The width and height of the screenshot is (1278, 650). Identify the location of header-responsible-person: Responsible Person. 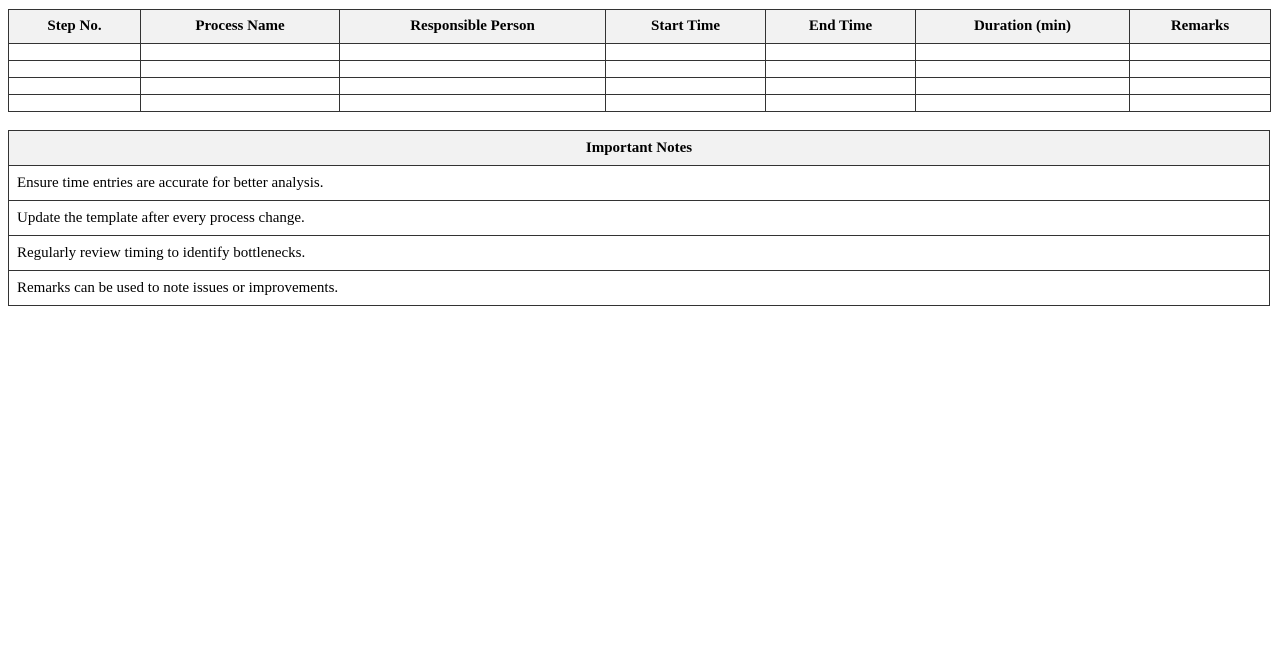
(472, 26).